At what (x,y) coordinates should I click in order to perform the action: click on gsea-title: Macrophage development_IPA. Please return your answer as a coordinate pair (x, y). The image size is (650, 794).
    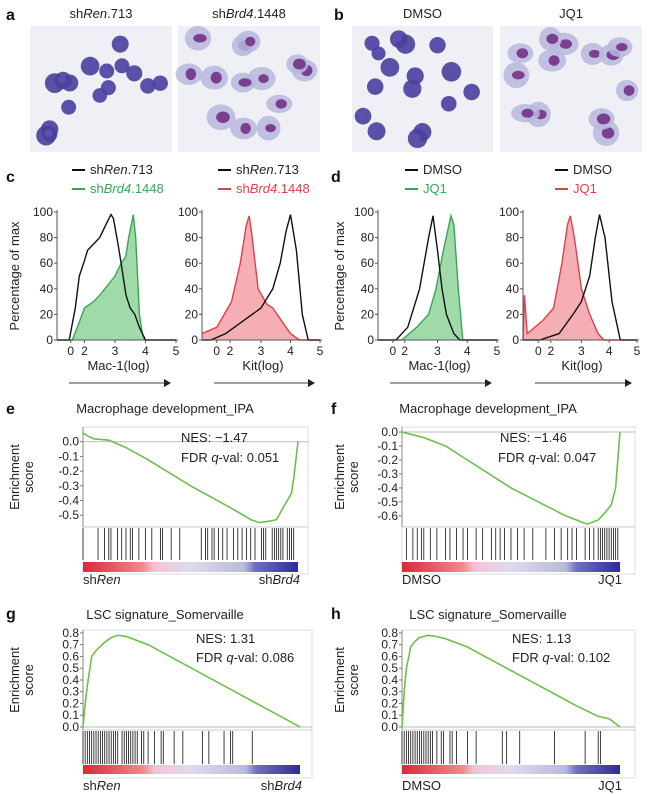
    Looking at the image, I should click on (165, 408).